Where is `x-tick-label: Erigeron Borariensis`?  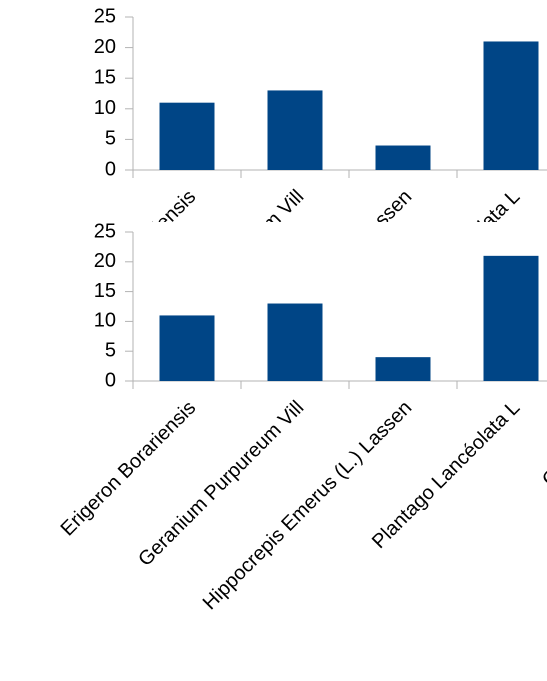
x-tick-label: Erigeron Borariensis is located at coordinates (129, 204).